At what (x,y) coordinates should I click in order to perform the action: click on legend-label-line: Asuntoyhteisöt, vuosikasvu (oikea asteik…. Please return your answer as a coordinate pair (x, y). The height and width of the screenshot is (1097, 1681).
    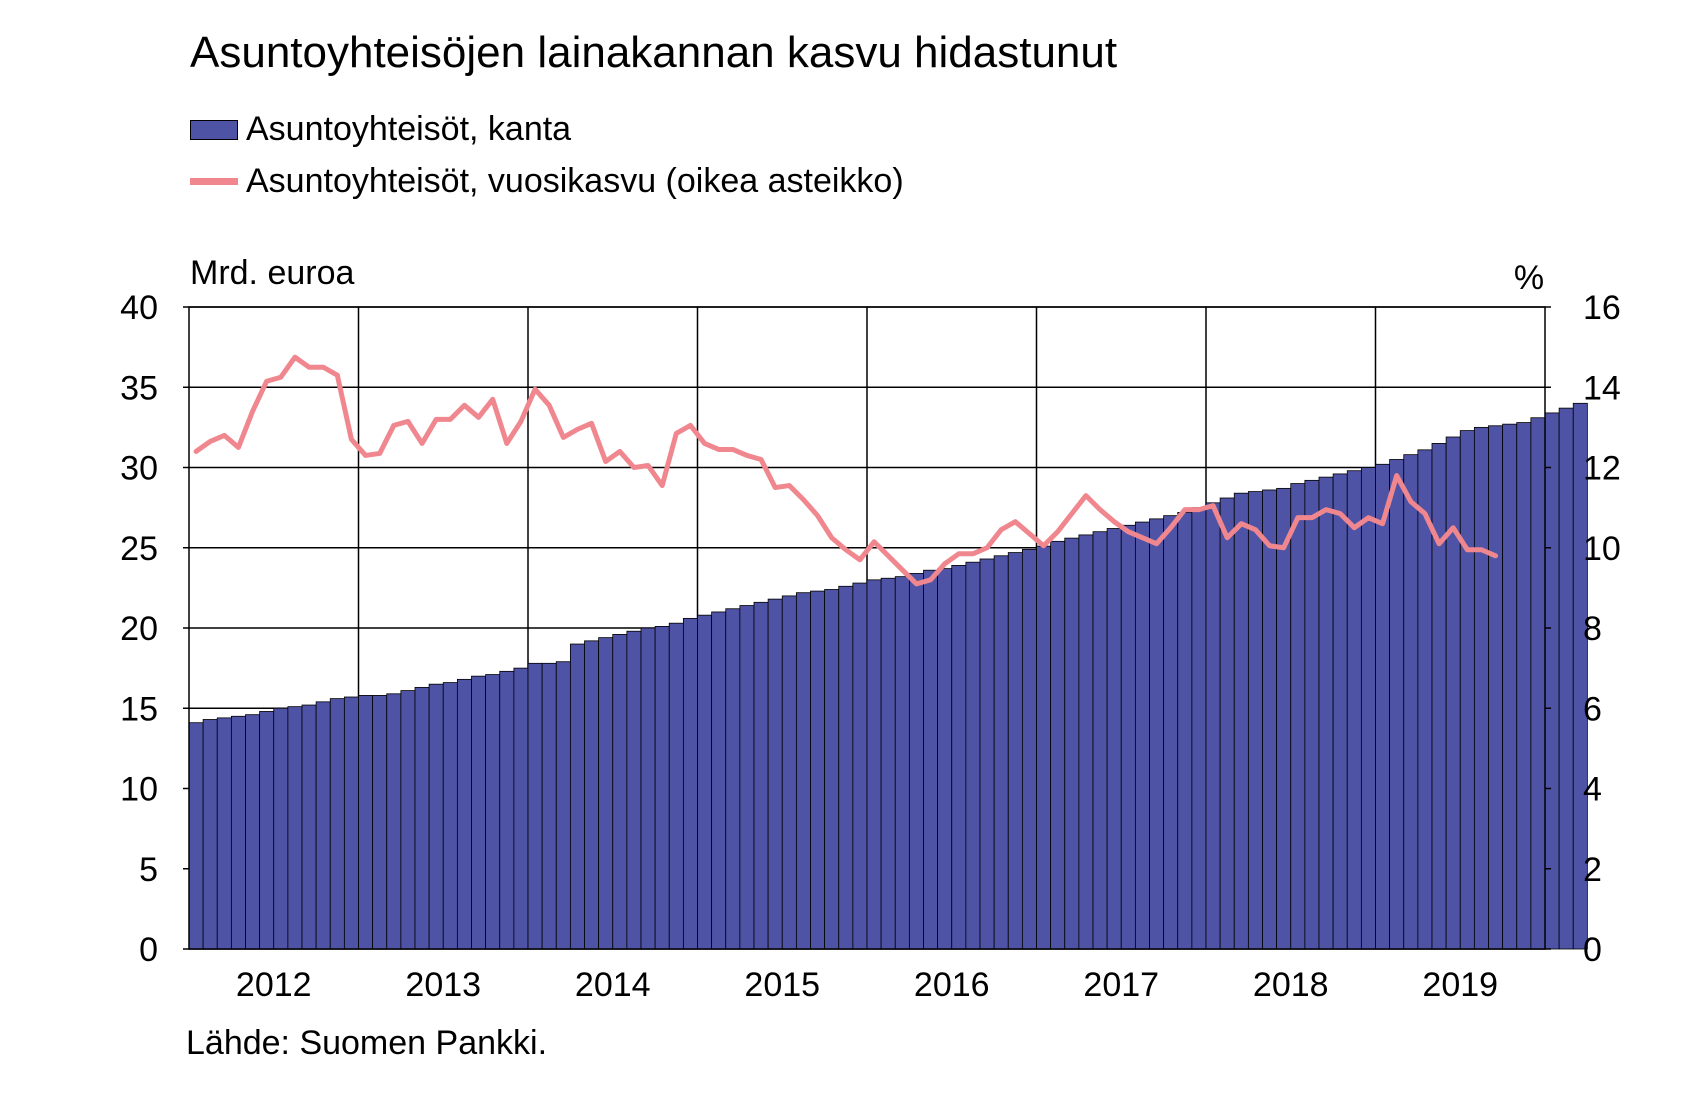
    Looking at the image, I should click on (575, 181).